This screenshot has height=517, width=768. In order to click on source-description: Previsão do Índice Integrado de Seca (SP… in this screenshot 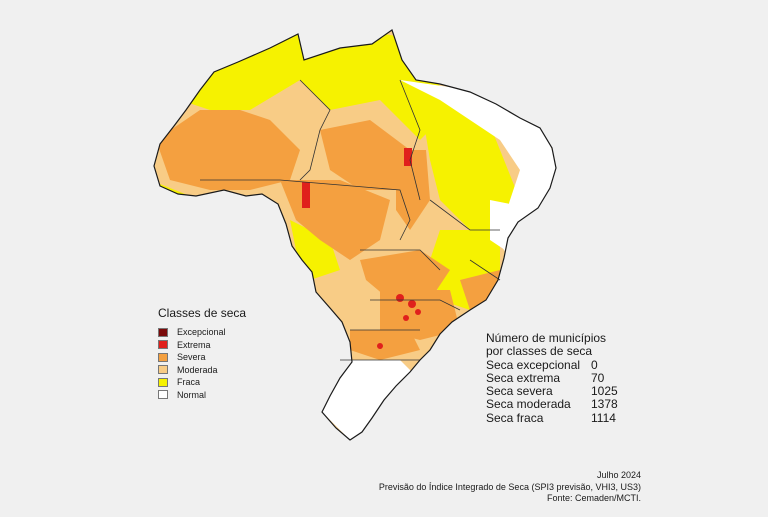, I will do `click(509, 486)`.